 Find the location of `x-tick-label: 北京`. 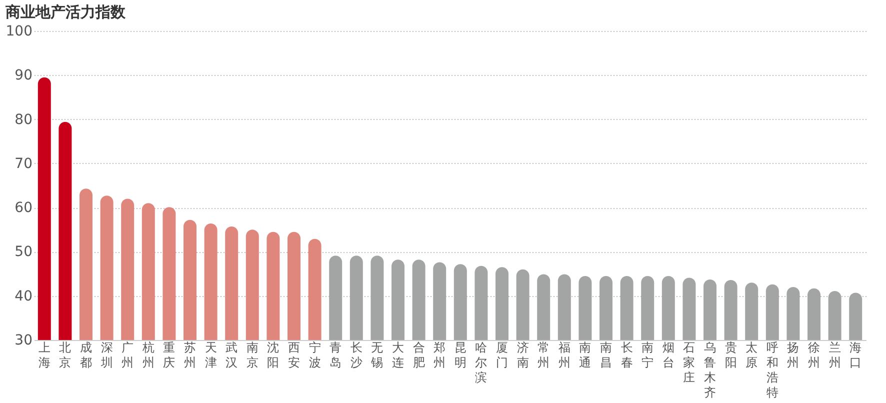

x-tick-label: 北京 is located at coordinates (65, 355).